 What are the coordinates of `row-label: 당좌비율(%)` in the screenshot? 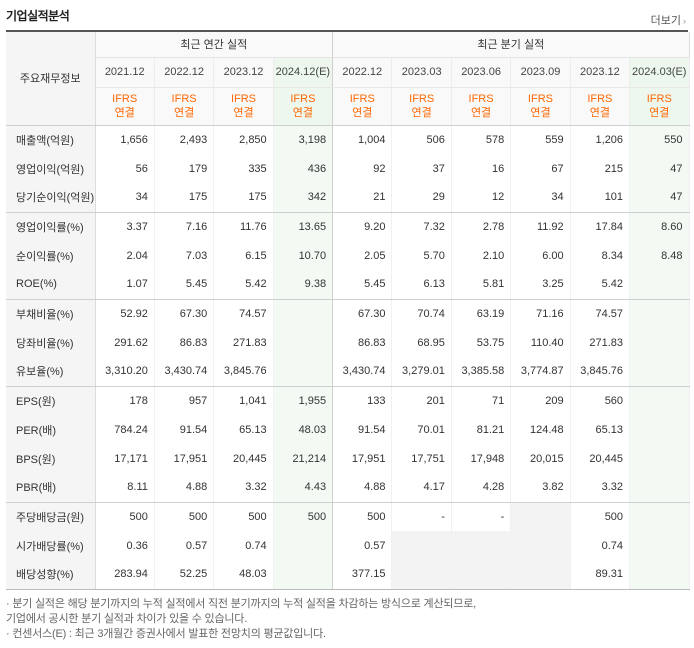 It's located at (51, 342).